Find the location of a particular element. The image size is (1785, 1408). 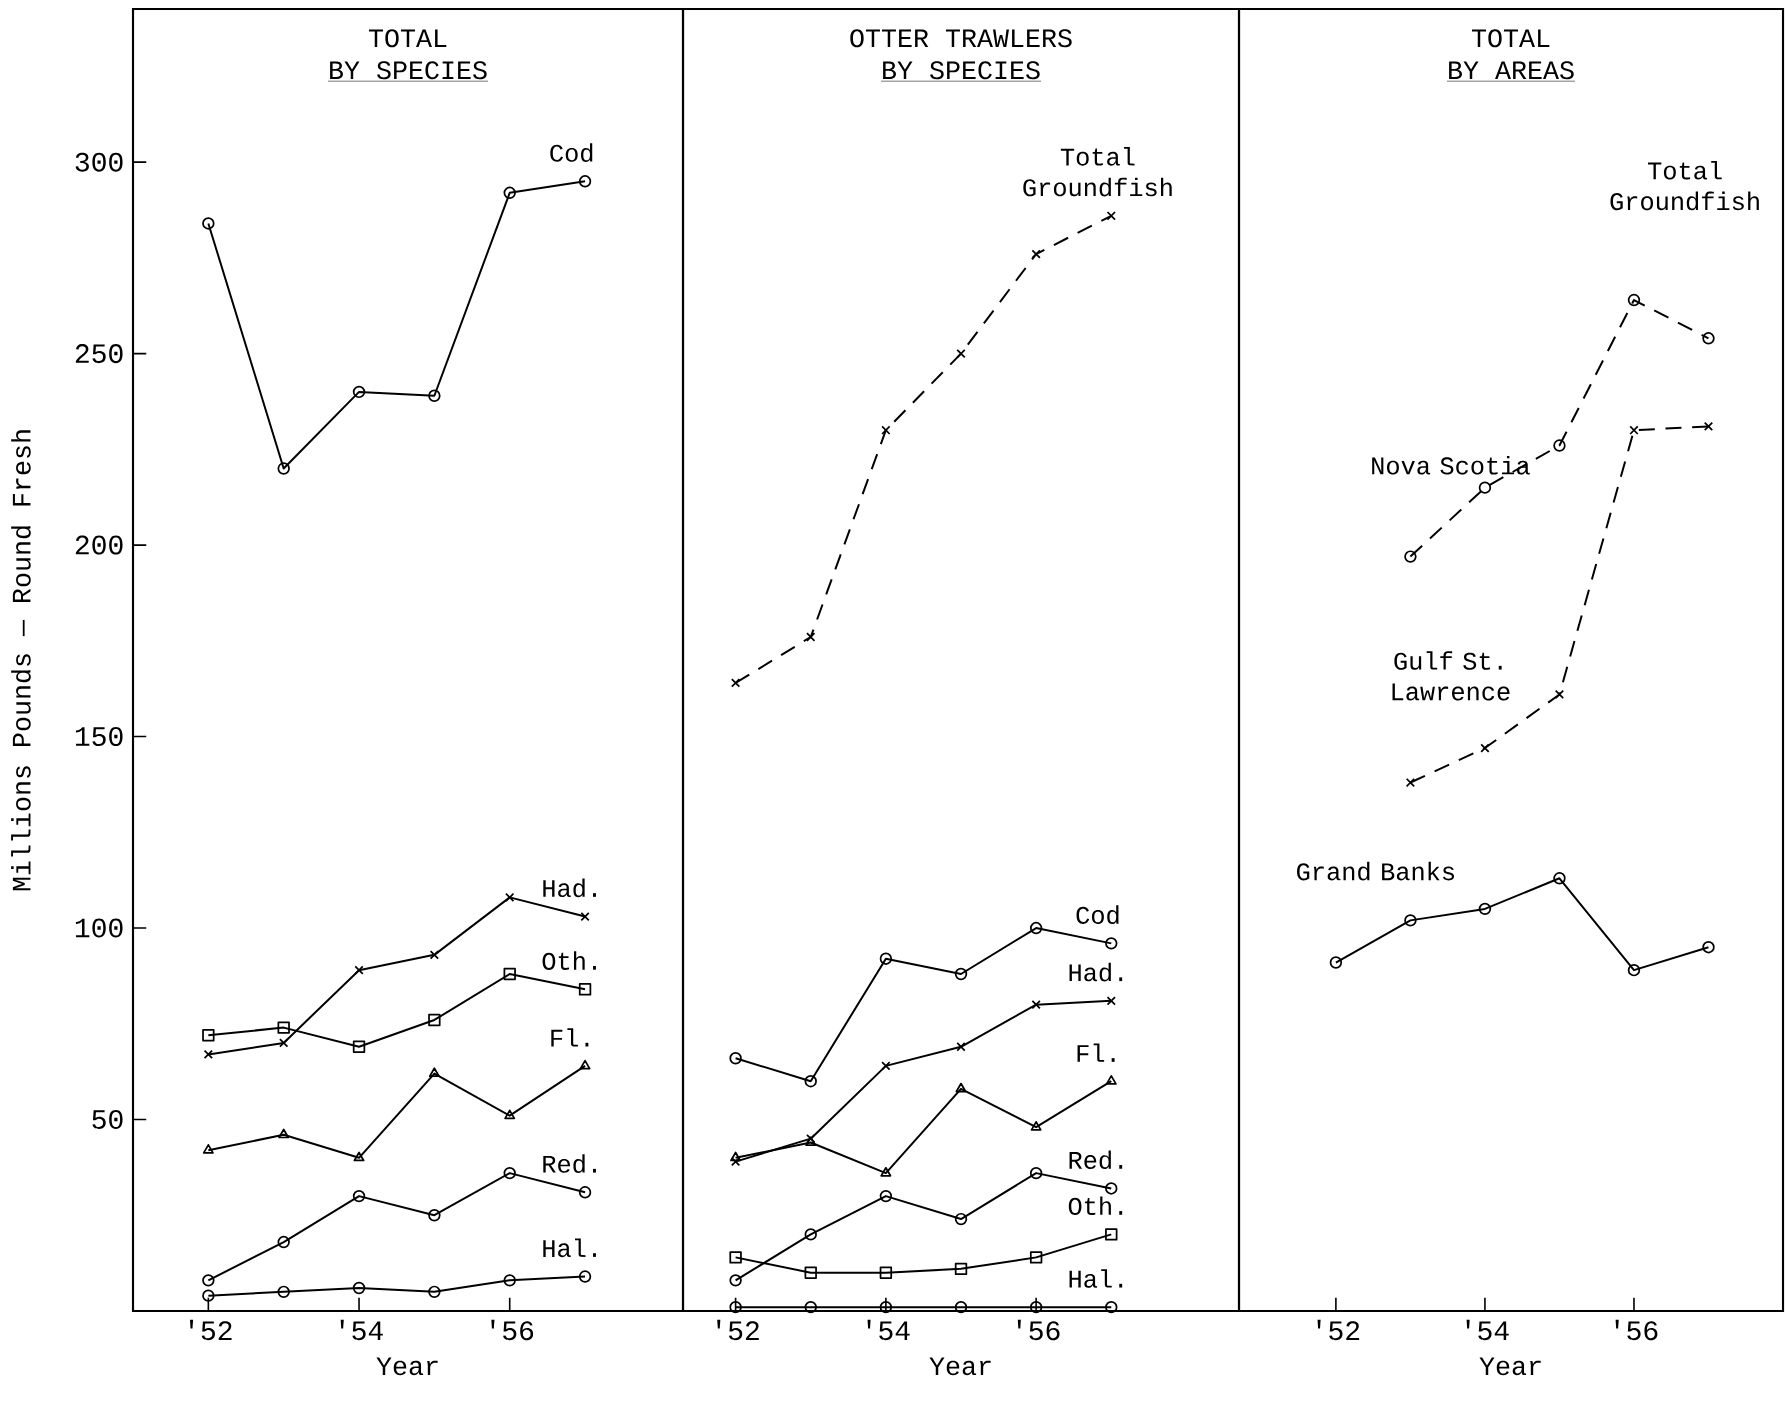

y-tick-label: 300 is located at coordinates (99, 162).